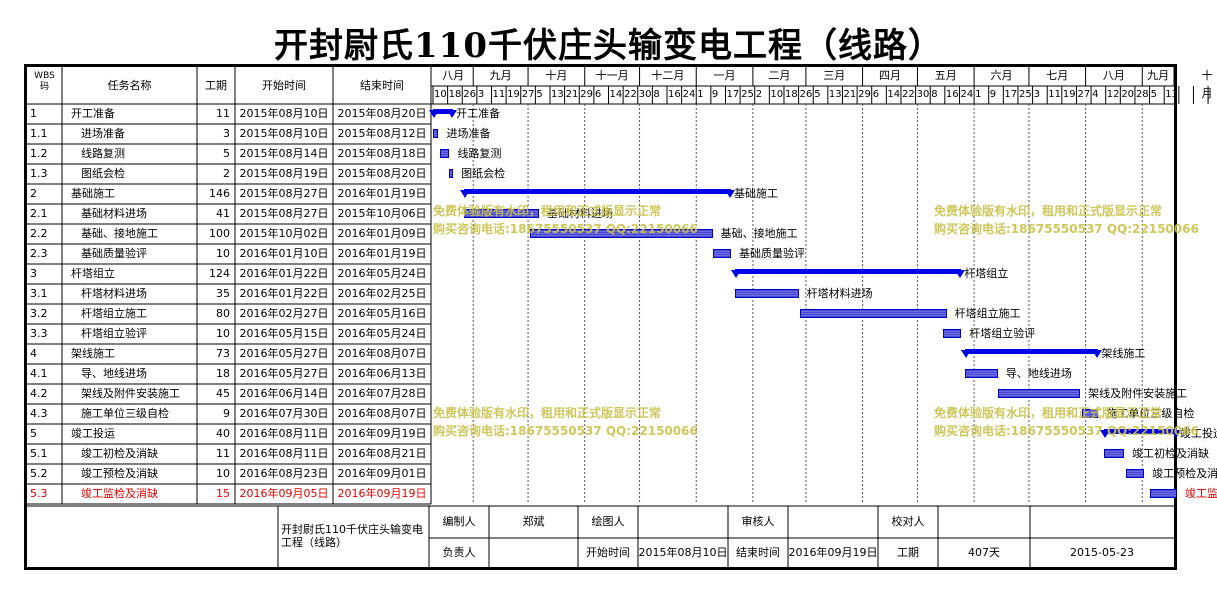 The width and height of the screenshot is (1217, 593). What do you see at coordinates (223, 293) in the screenshot?
I see `task-duration: 35` at bounding box center [223, 293].